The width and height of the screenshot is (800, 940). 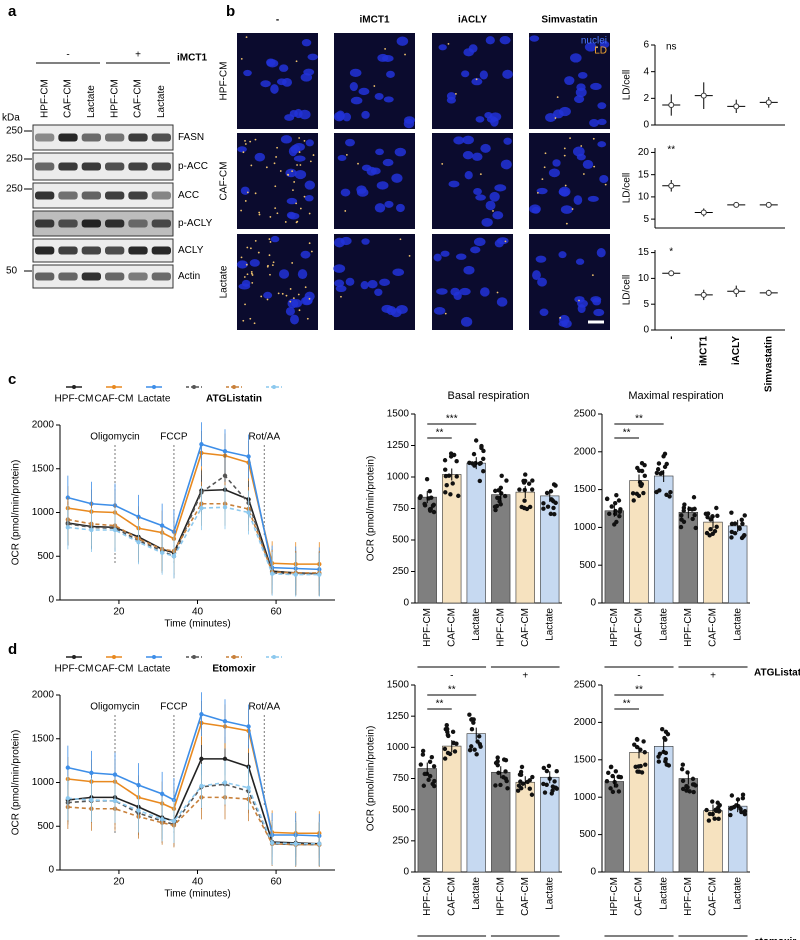 I want to click on injection-label: Oligomycin, so click(x=114, y=707).